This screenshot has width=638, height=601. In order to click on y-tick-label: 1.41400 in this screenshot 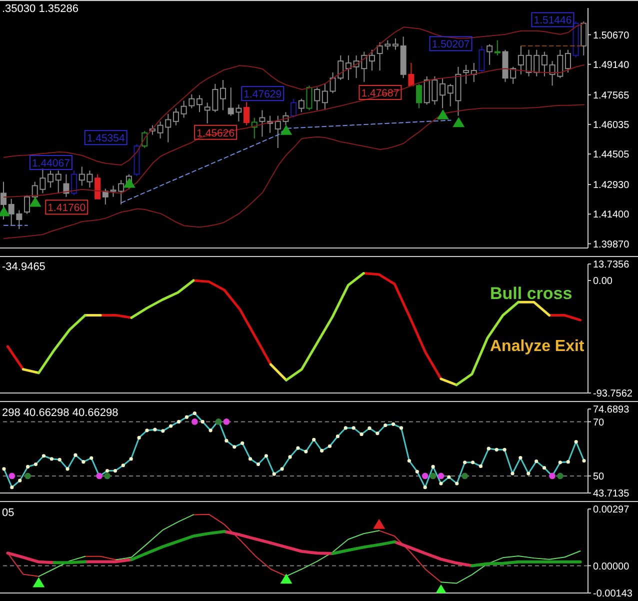, I will do `click(611, 215)`.